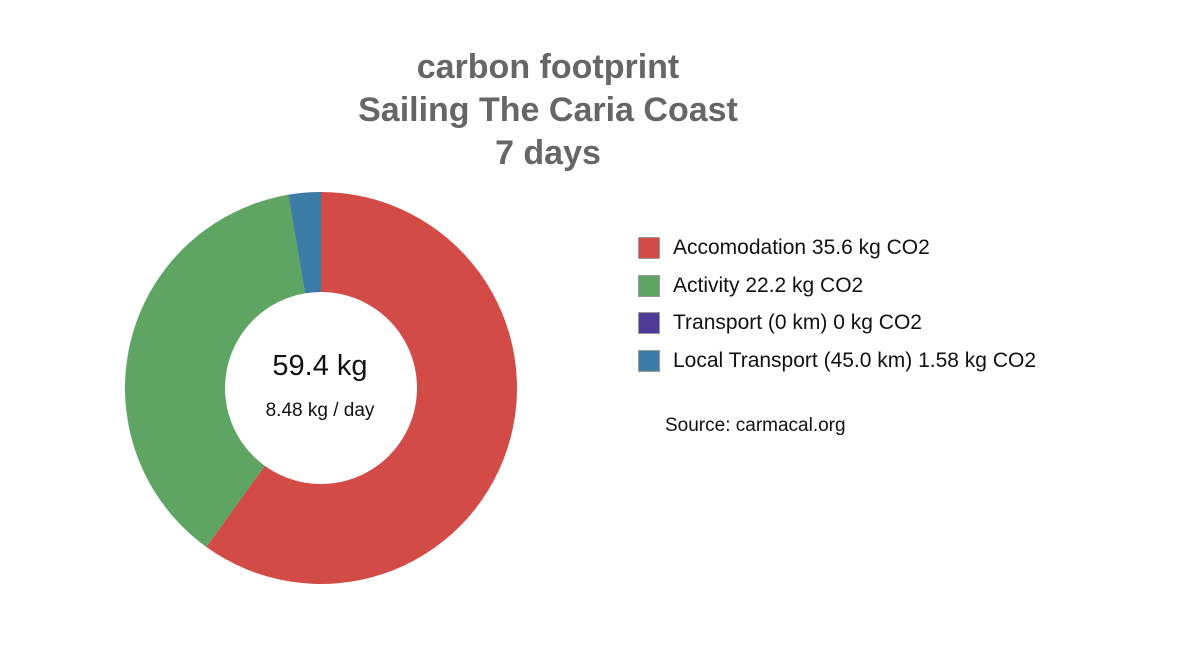 Image resolution: width=1180 pixels, height=654 pixels. I want to click on legend-label-accomodation: Accomodation 35.6 kg CO2, so click(801, 247).